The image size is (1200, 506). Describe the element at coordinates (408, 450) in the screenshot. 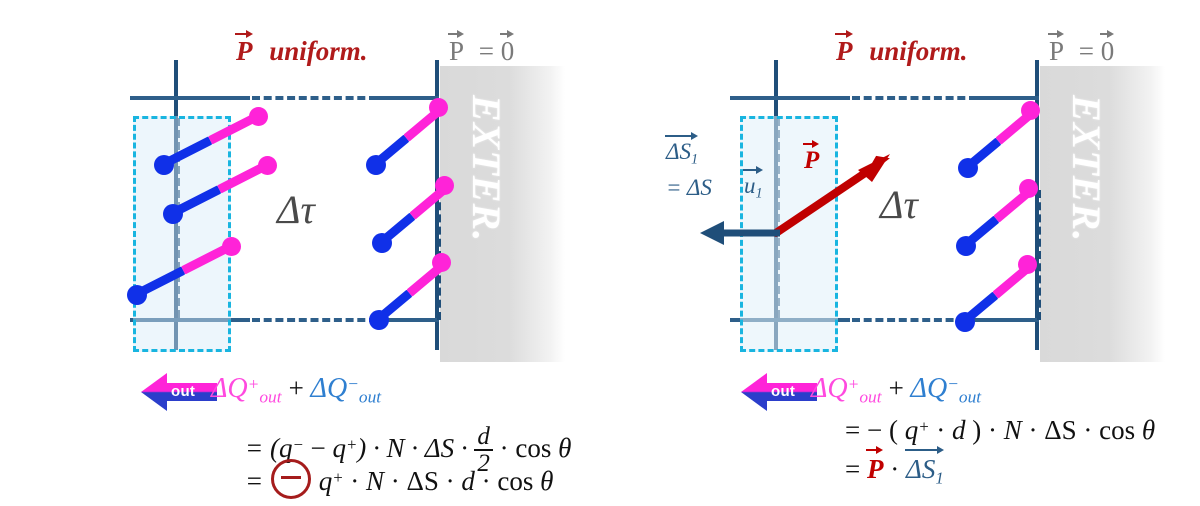

I see `equation-line-2-left: = (q− − q+) · N · ΔS · d 2 · cos θ` at that location.